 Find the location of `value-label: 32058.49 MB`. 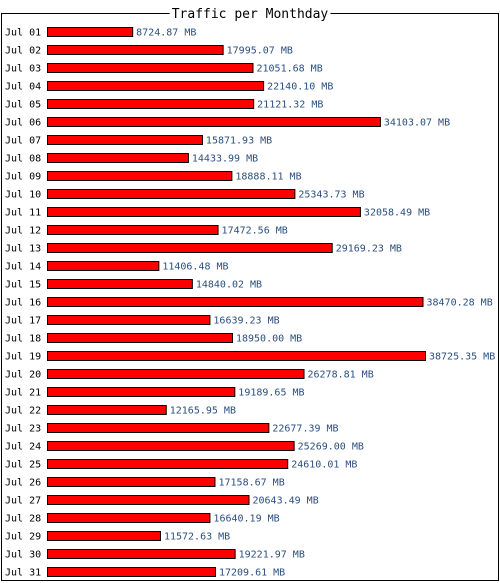

value-label: 32058.49 MB is located at coordinates (397, 213).